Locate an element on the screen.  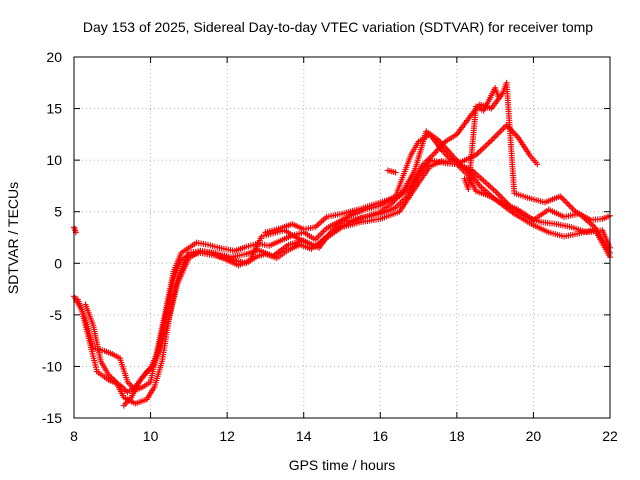
x-tick-label: 12 is located at coordinates (227, 436).